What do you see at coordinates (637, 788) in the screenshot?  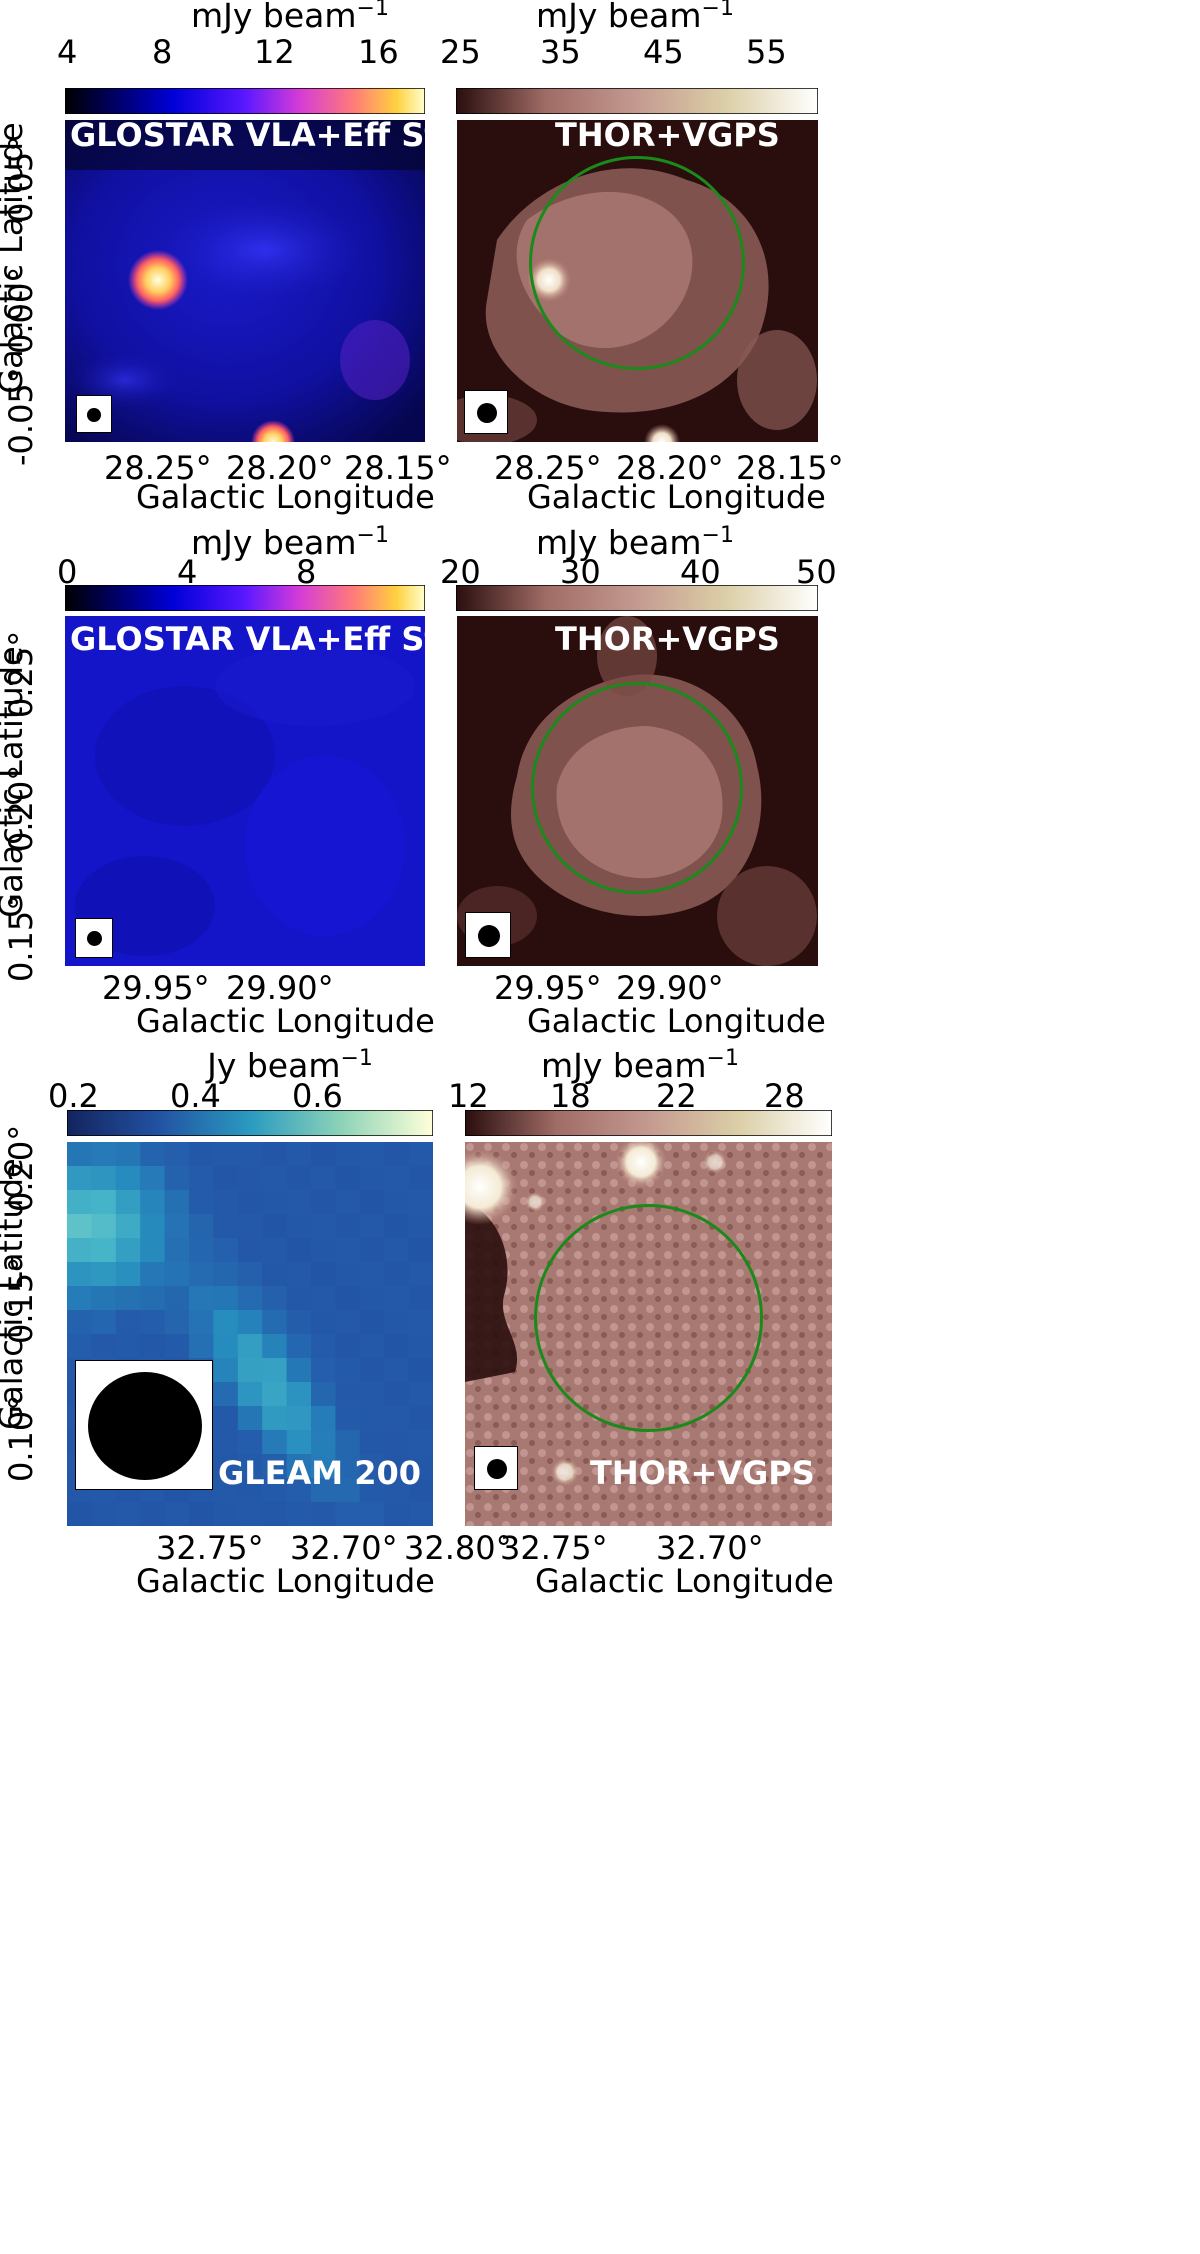 I see `region-circle` at bounding box center [637, 788].